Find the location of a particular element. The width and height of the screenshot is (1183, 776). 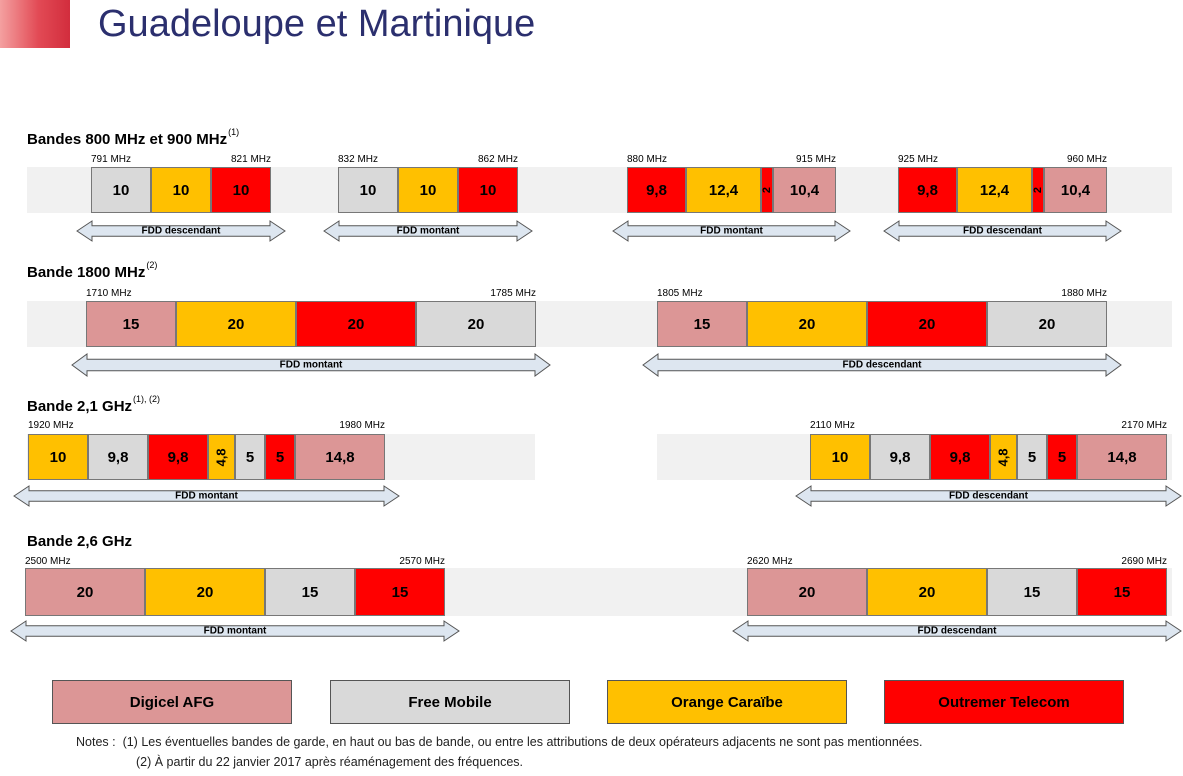

allocation-segment-outremer: 10 is located at coordinates (488, 190).